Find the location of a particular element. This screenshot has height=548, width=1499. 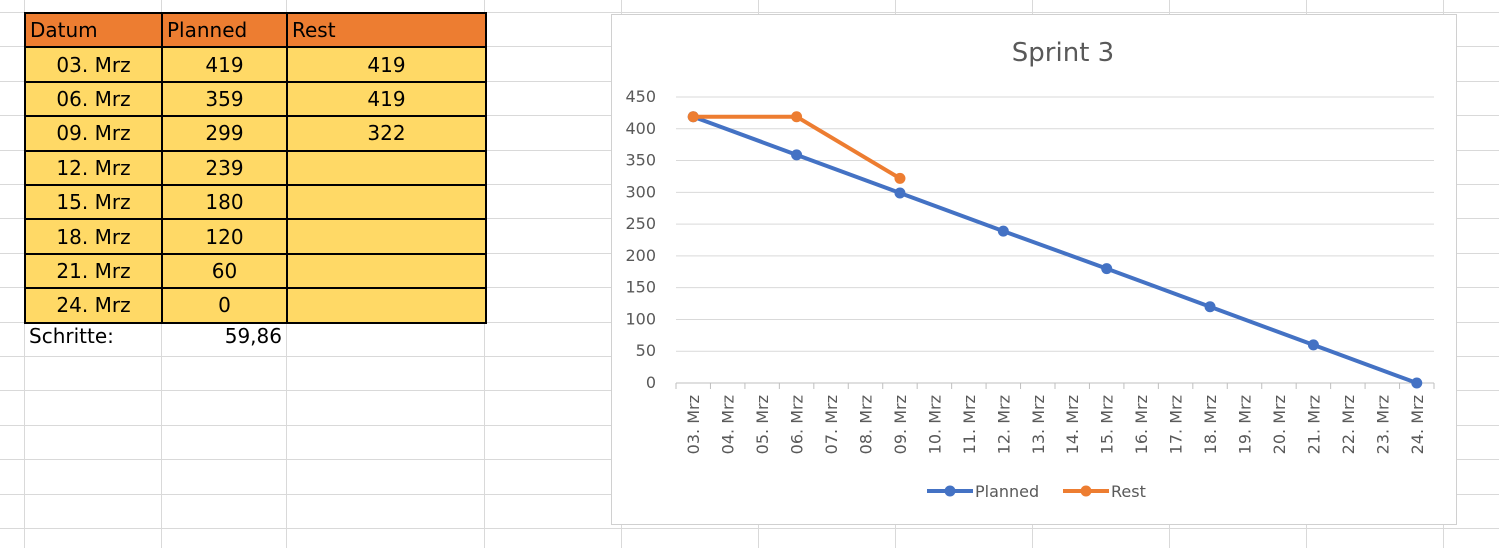

y-tick-label: 50 is located at coordinates (646, 350).